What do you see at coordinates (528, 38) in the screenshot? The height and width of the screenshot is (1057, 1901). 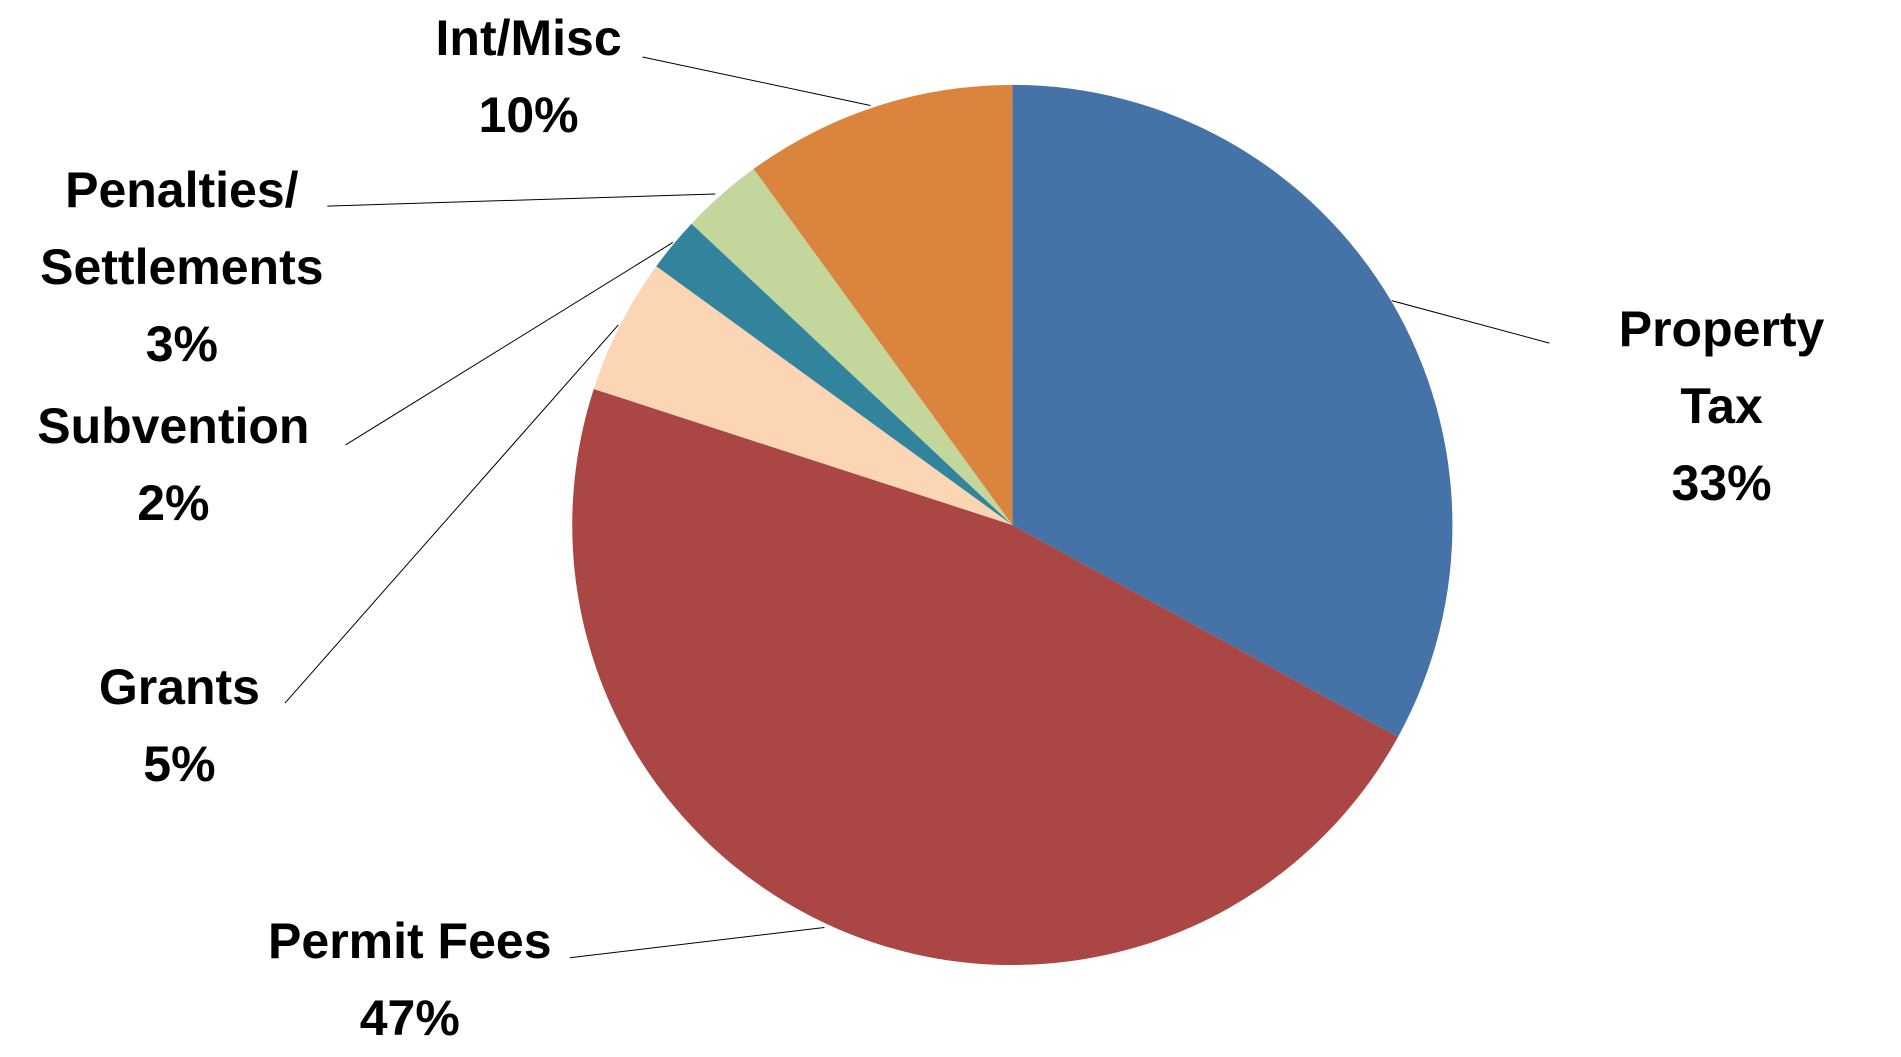 I see `category-label: Int/Misc` at bounding box center [528, 38].